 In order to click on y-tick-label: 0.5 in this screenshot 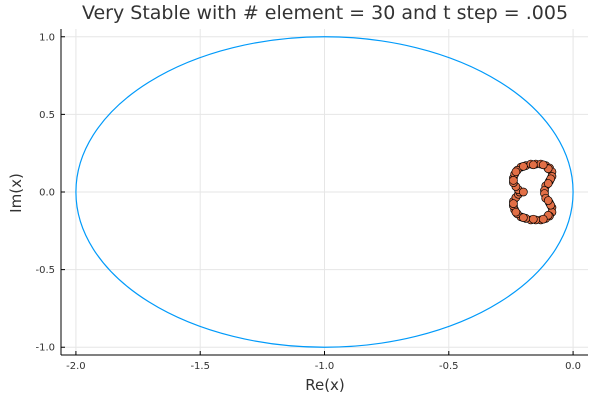, I will do `click(47, 115)`.